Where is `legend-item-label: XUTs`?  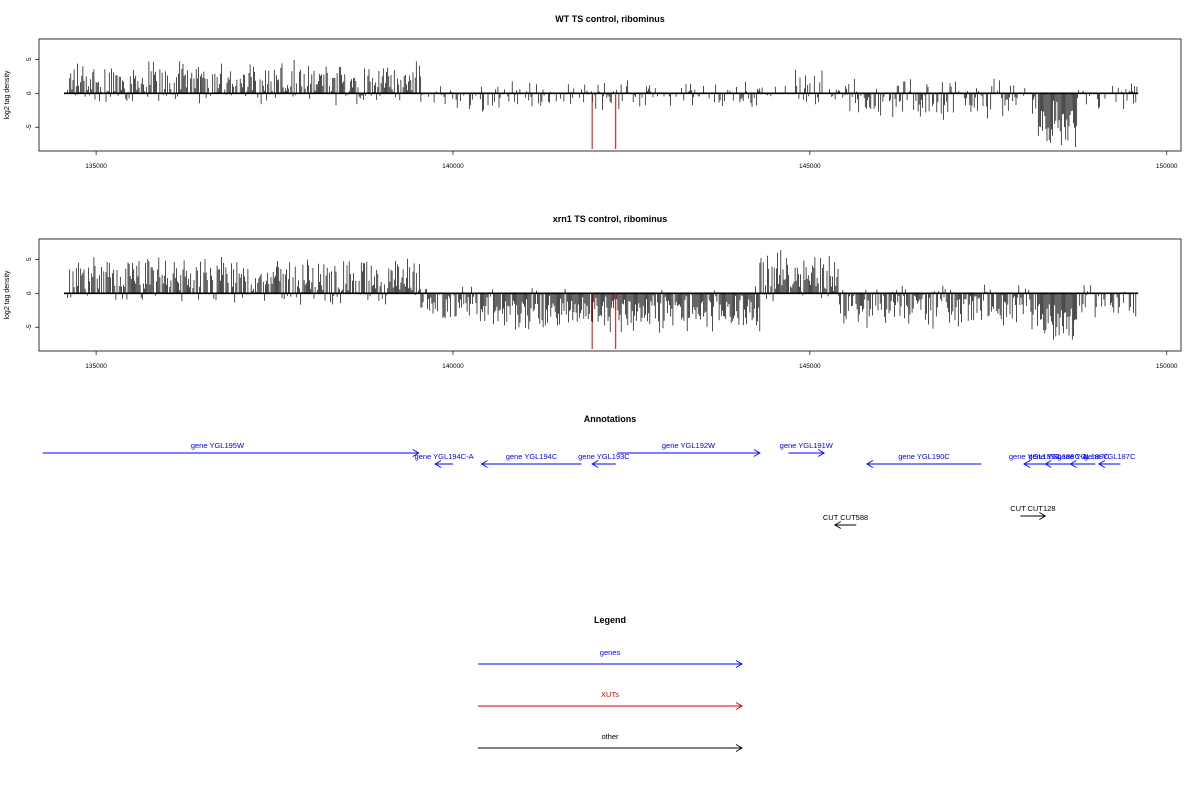
legend-item-label: XUTs is located at coordinates (610, 694).